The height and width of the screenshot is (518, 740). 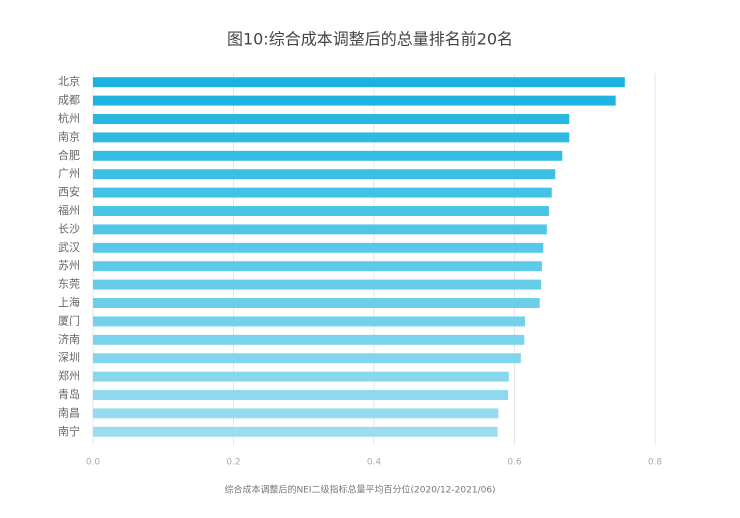 What do you see at coordinates (69, 394) in the screenshot?
I see `y-tick-label: 青岛` at bounding box center [69, 394].